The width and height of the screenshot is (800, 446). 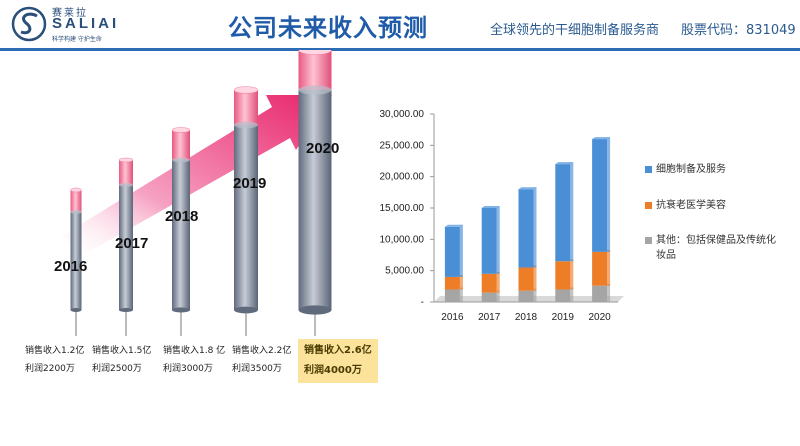 What do you see at coordinates (400, 49) in the screenshot?
I see `header-divider` at bounding box center [400, 49].